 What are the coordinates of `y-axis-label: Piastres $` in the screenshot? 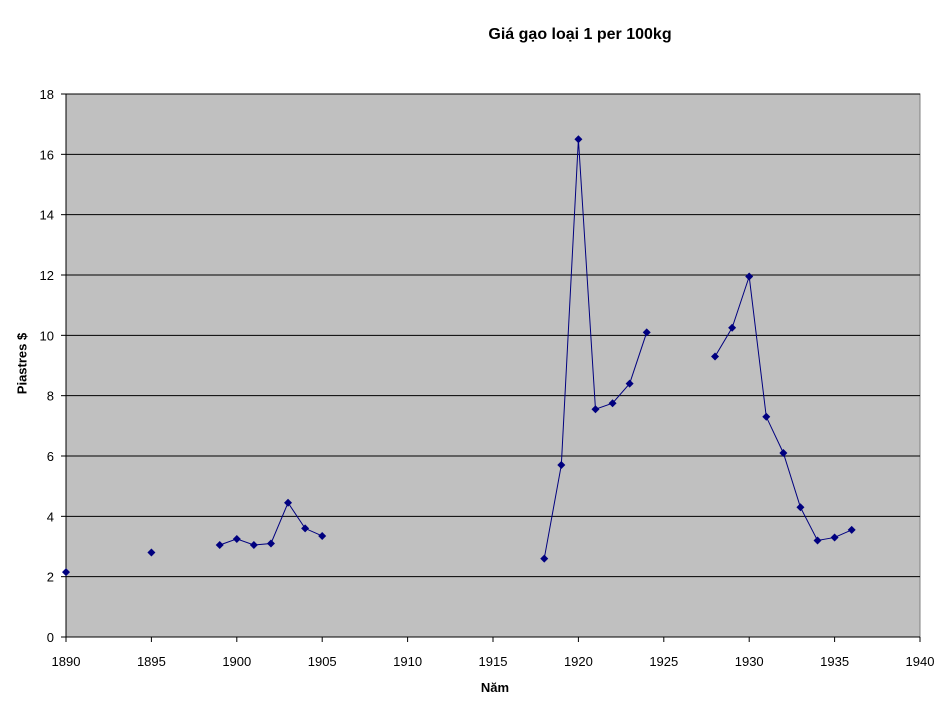 It's located at (22, 363).